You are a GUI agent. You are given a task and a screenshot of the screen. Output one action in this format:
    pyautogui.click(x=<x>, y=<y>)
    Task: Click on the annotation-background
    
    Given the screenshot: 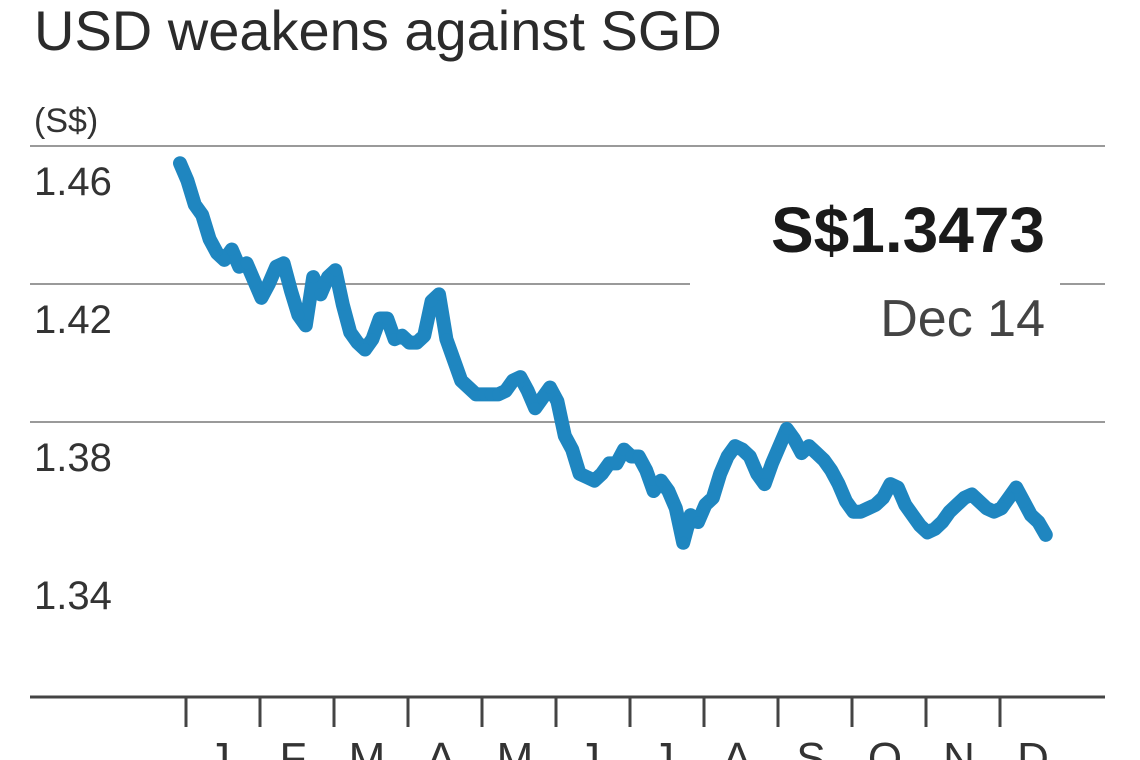 What is the action you would take?
    pyautogui.click(x=875, y=264)
    